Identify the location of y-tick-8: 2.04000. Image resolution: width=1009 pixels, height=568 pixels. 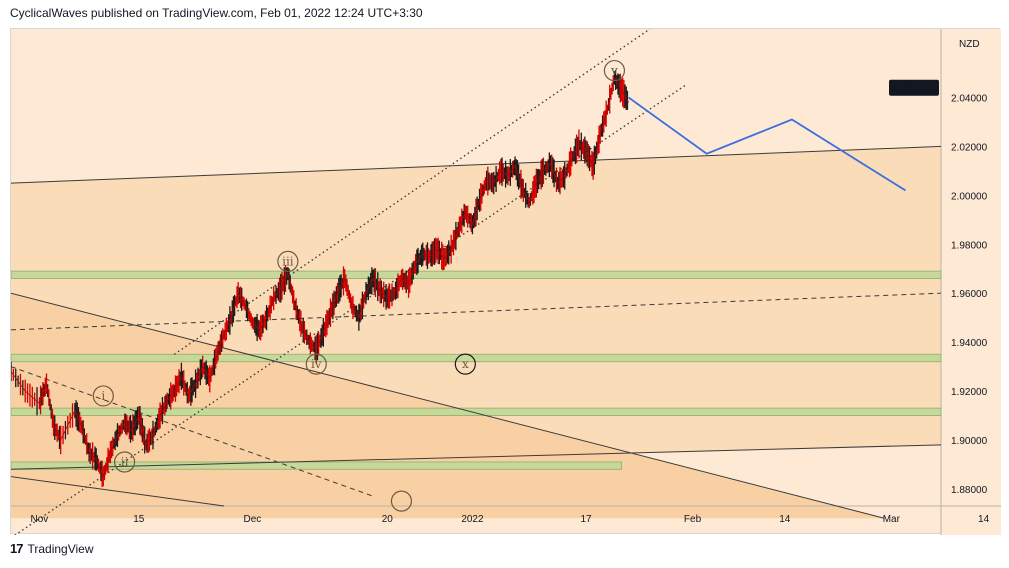
(969, 98).